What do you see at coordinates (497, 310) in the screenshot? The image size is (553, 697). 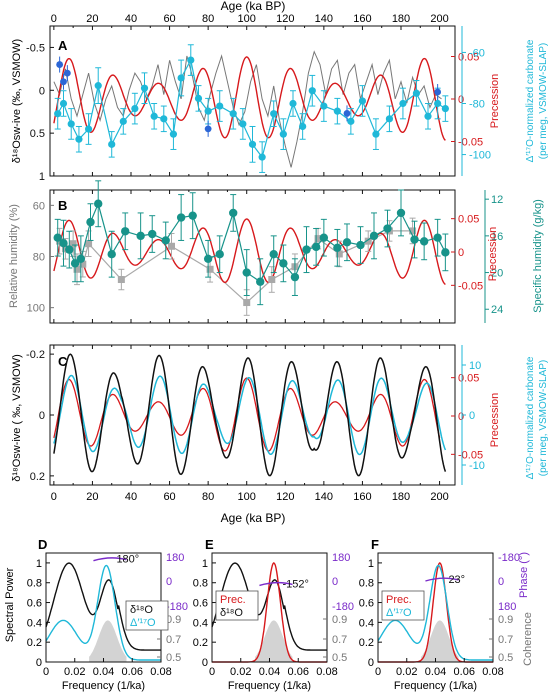 I see `y-tick-label: 24` at bounding box center [497, 310].